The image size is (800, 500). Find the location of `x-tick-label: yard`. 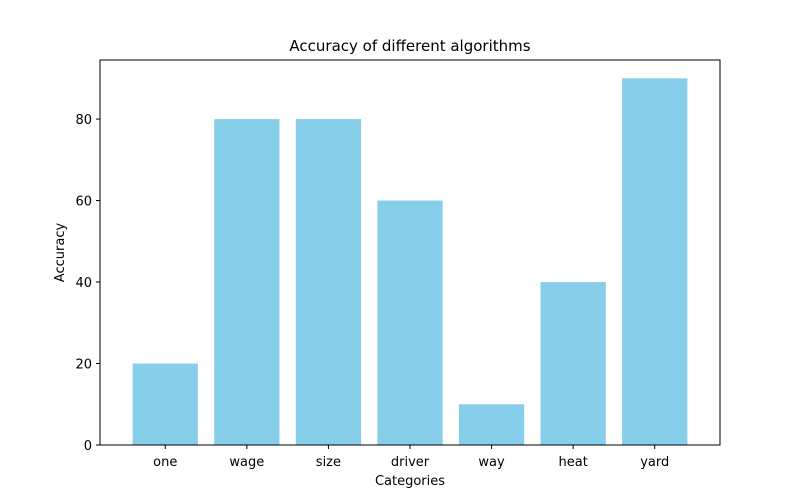

x-tick-label: yard is located at coordinates (654, 462).